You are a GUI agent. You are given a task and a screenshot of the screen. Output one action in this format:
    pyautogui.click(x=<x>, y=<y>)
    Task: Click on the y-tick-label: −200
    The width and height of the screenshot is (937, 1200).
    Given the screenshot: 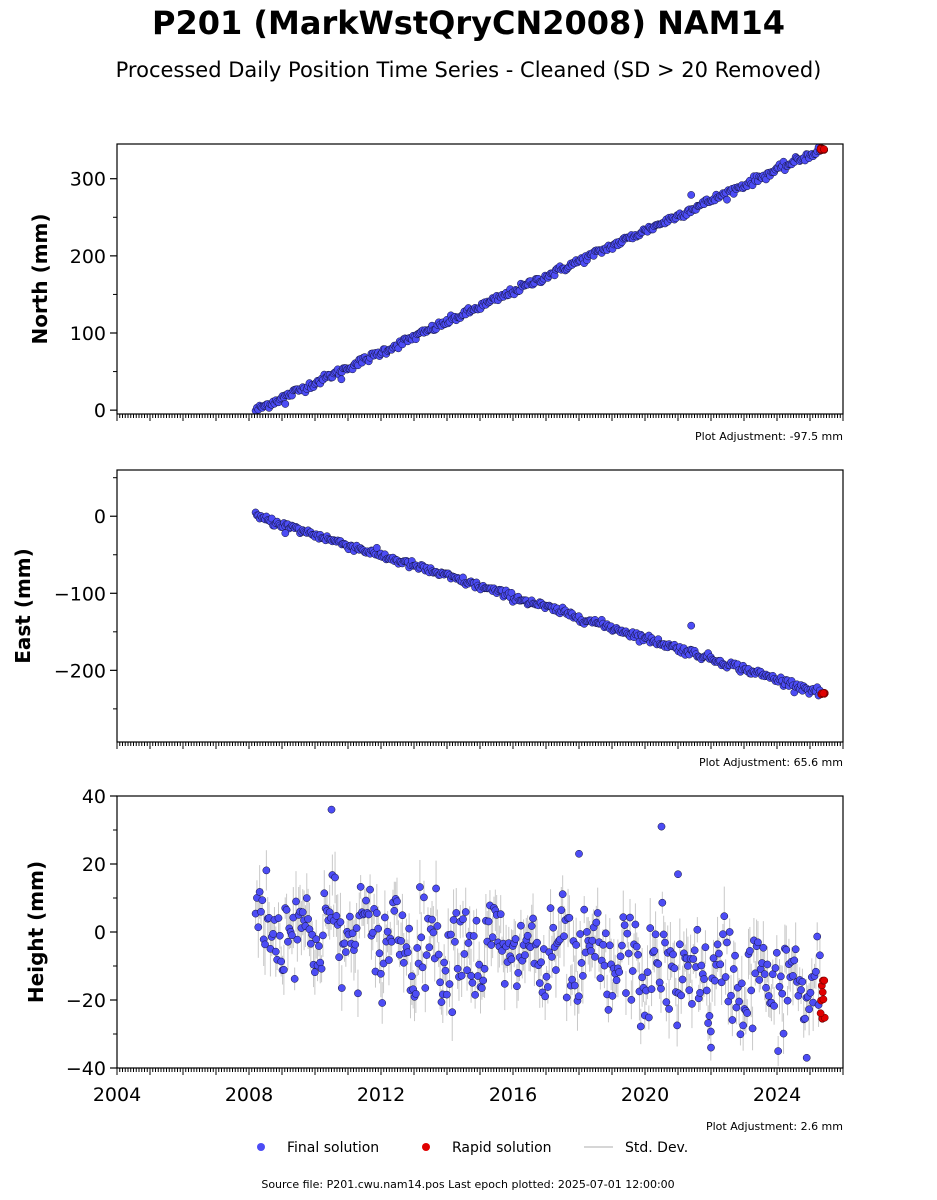 What is the action you would take?
    pyautogui.click(x=80, y=671)
    